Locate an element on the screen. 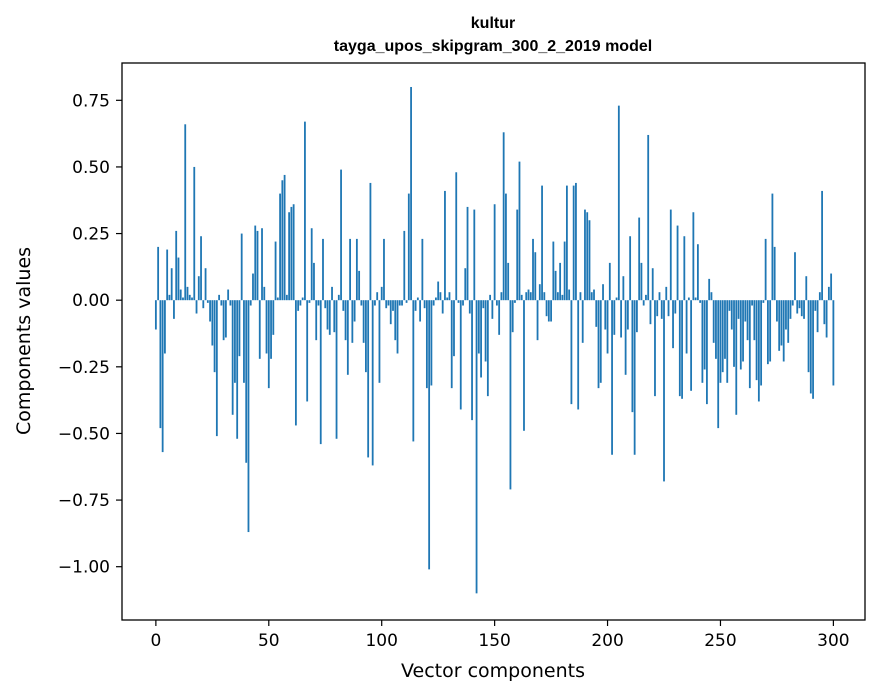 This screenshot has height=696, width=880. y-tick-label: −0.25 is located at coordinates (84, 368).